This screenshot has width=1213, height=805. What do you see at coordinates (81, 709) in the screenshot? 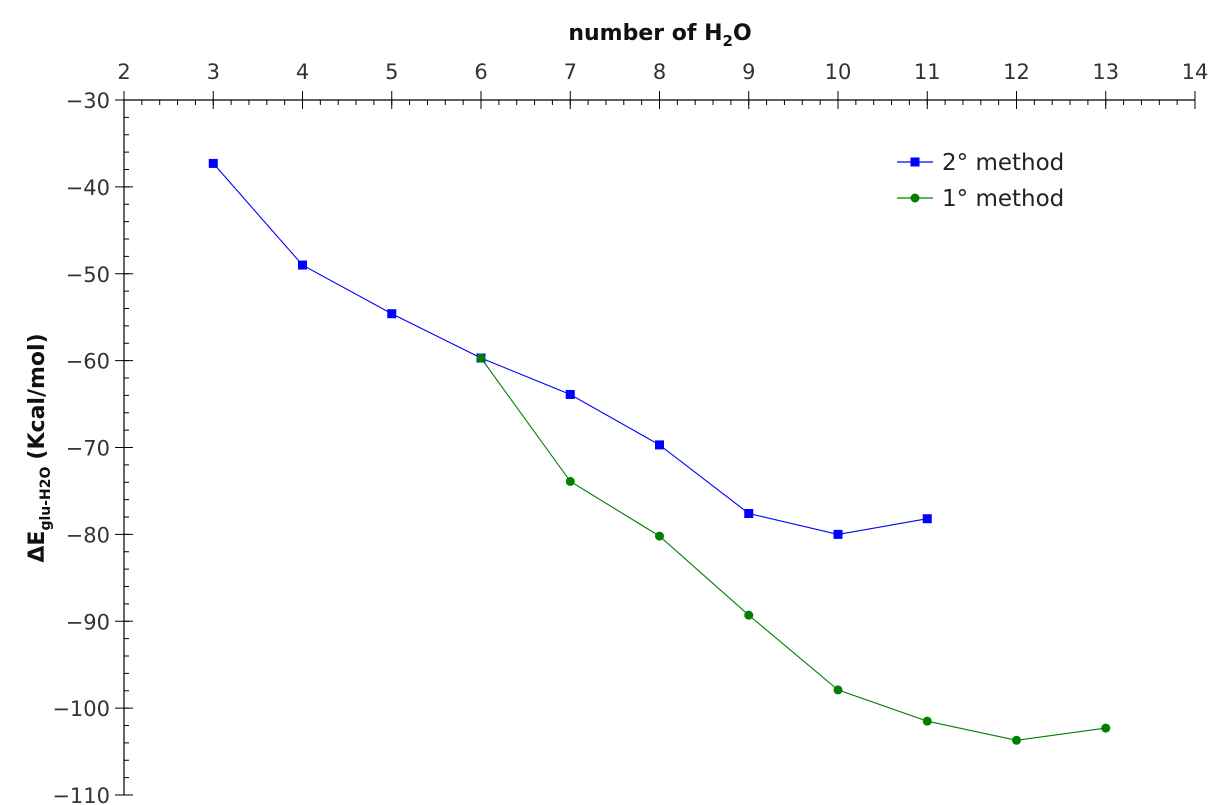
I see `y-tick-label: −100` at bounding box center [81, 709].